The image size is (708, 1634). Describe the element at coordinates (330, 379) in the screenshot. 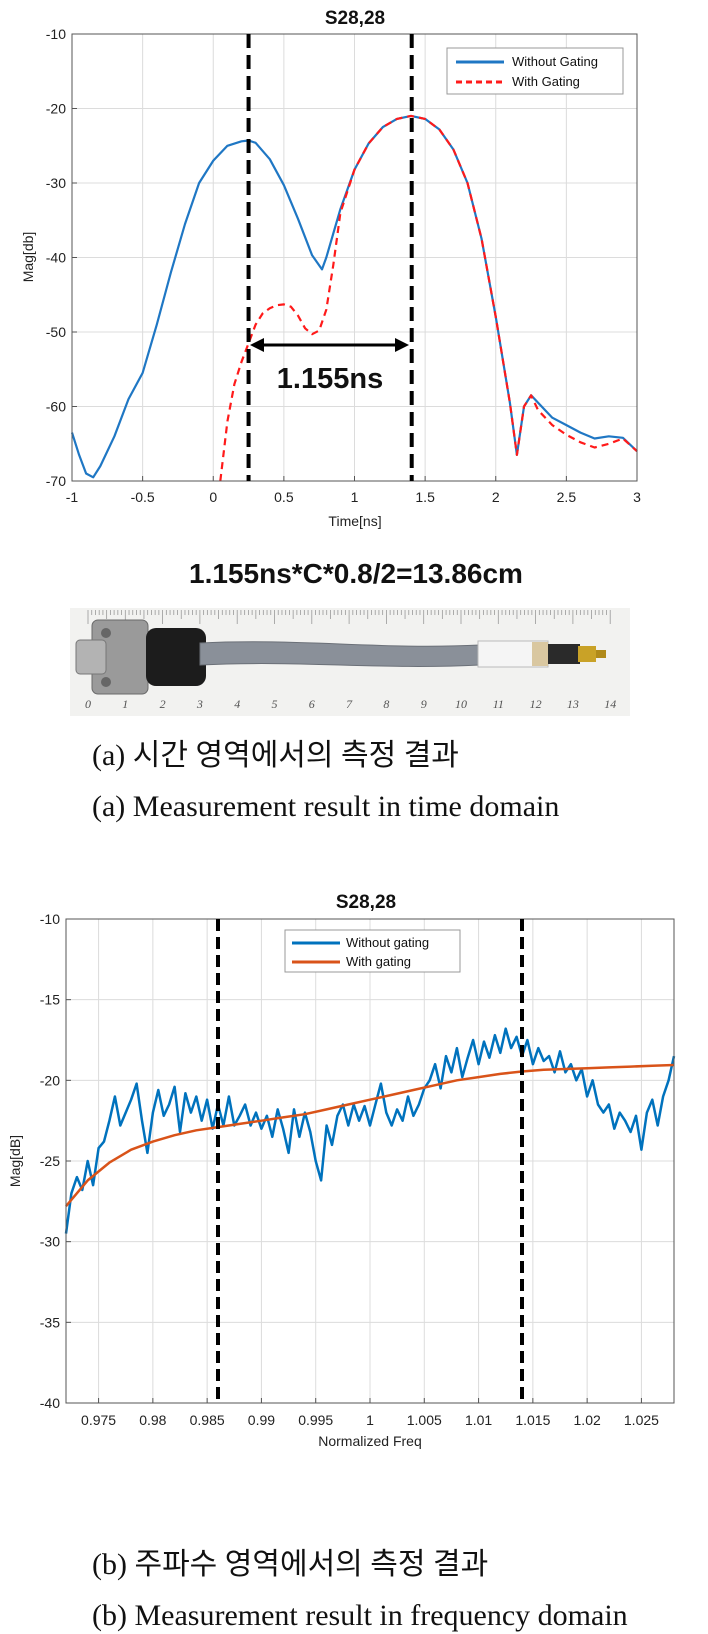

I see `chart1-annotation: 1.155ns` at that location.